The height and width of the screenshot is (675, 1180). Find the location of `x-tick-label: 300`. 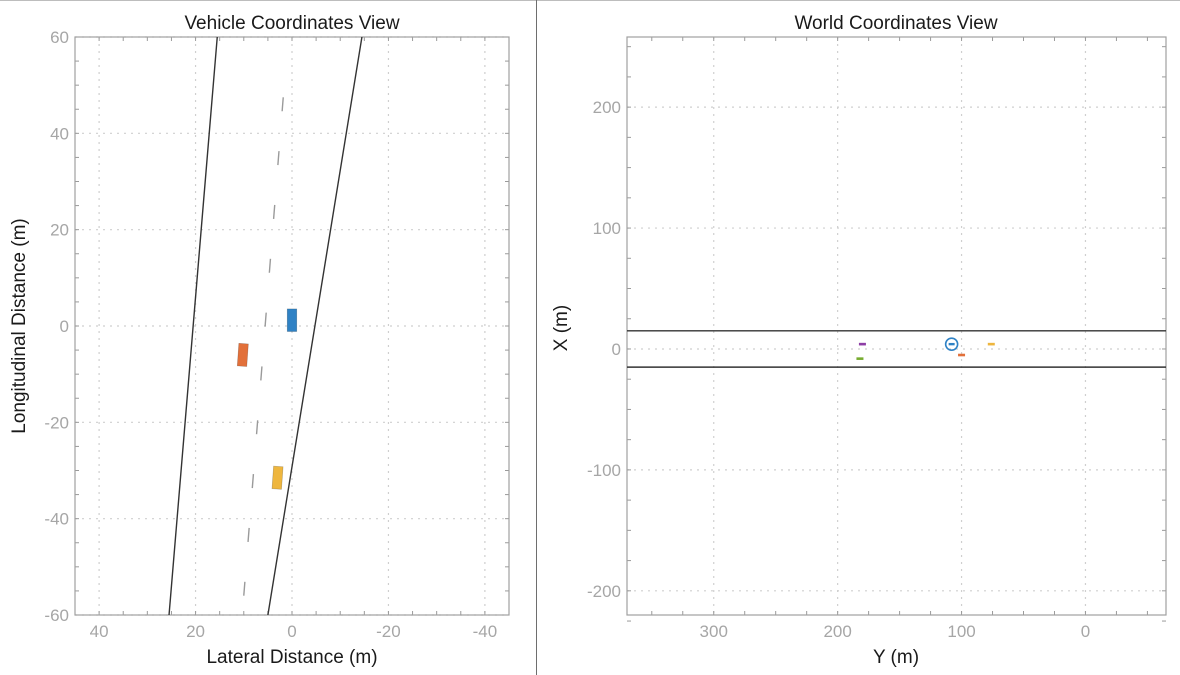

x-tick-label: 300 is located at coordinates (714, 631).